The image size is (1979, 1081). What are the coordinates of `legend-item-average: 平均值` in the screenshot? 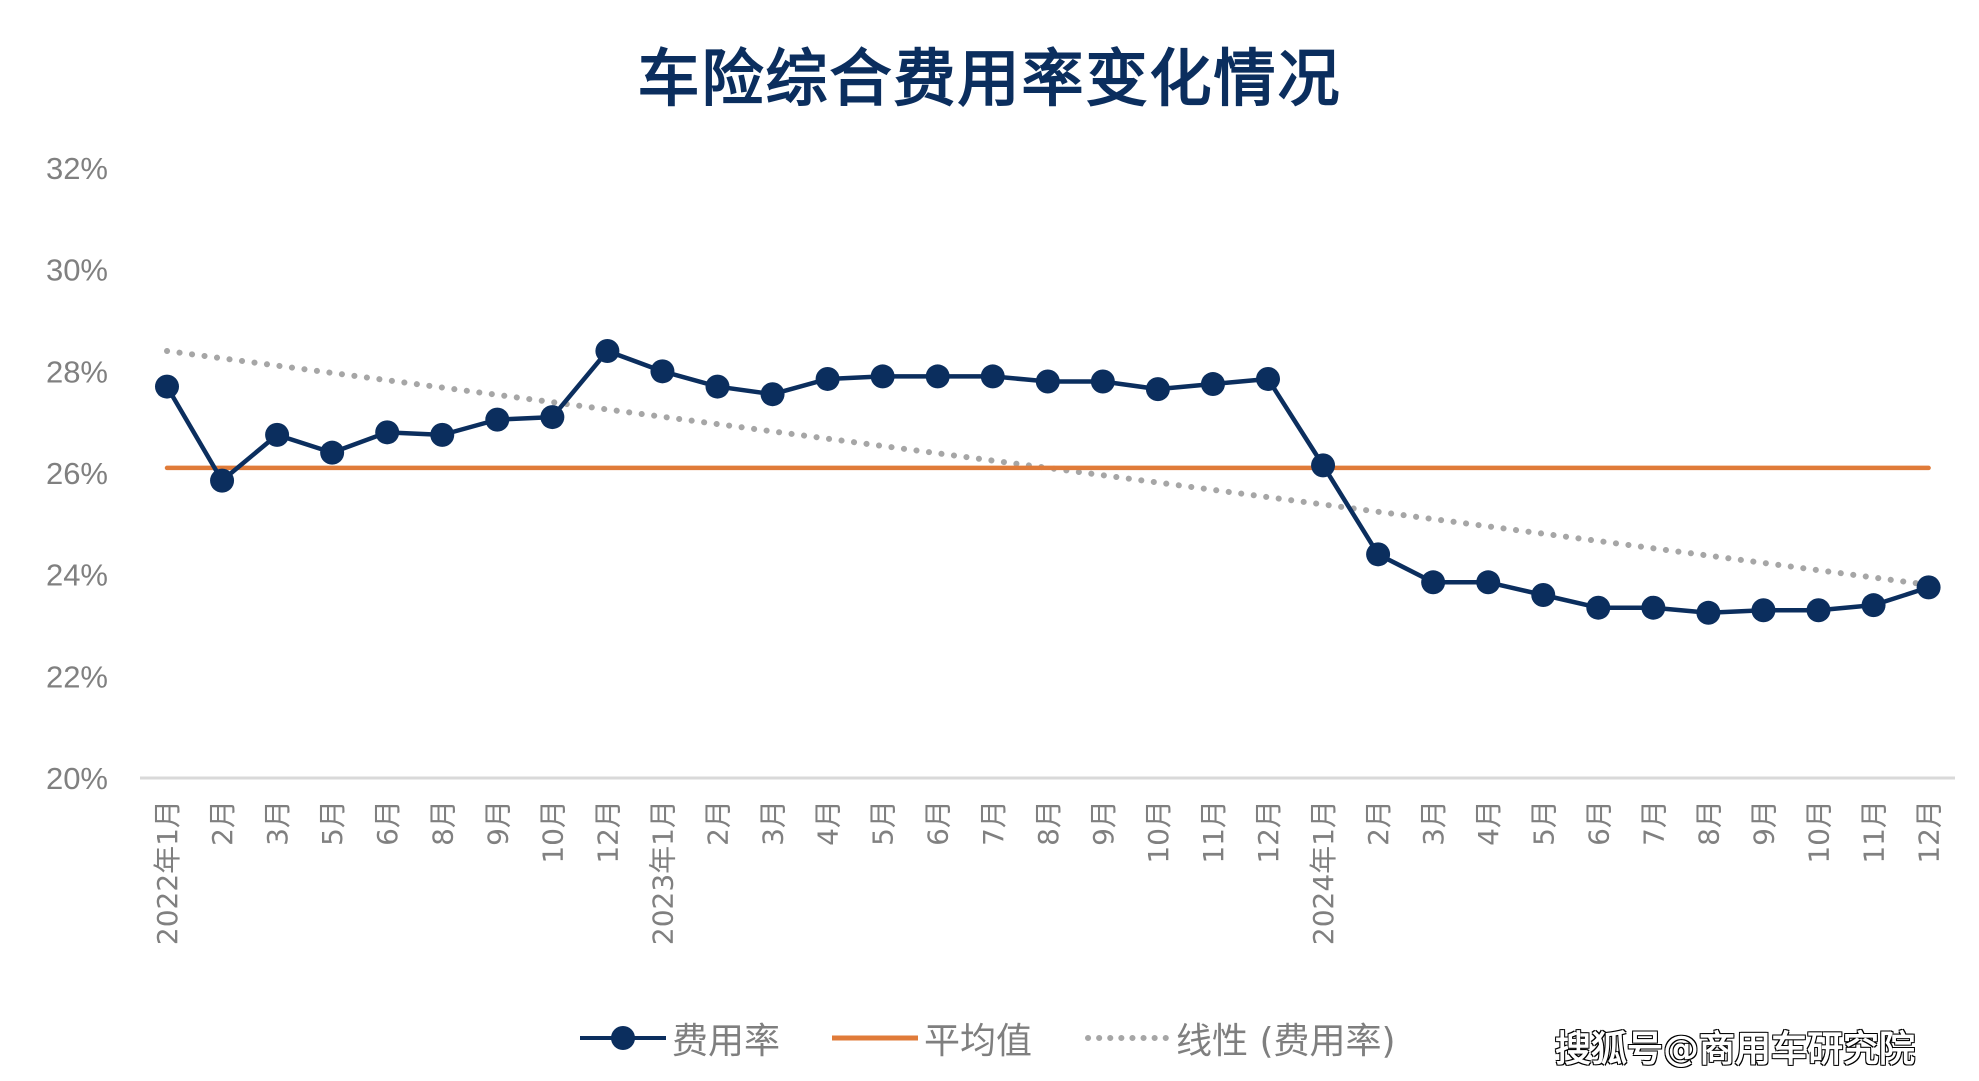 It's located at (932, 1038).